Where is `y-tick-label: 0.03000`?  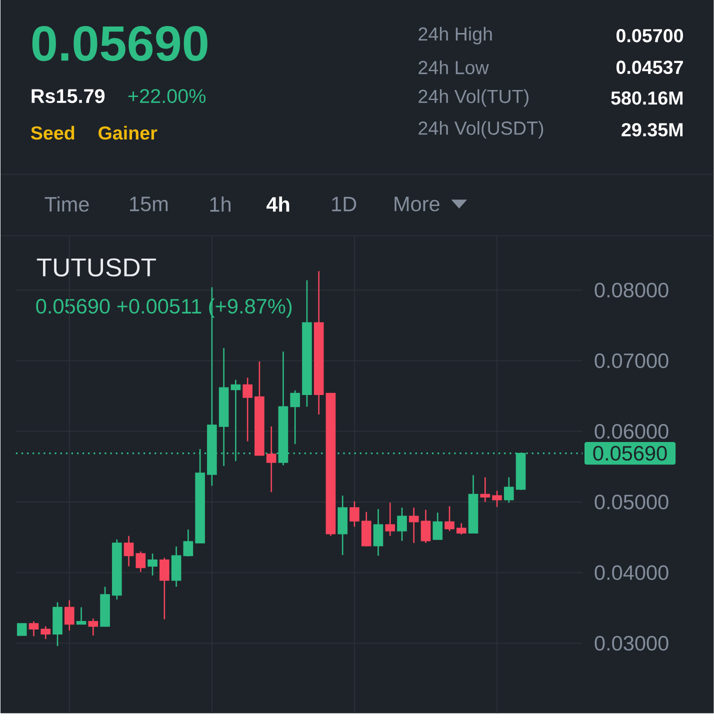 y-tick-label: 0.03000 is located at coordinates (631, 643).